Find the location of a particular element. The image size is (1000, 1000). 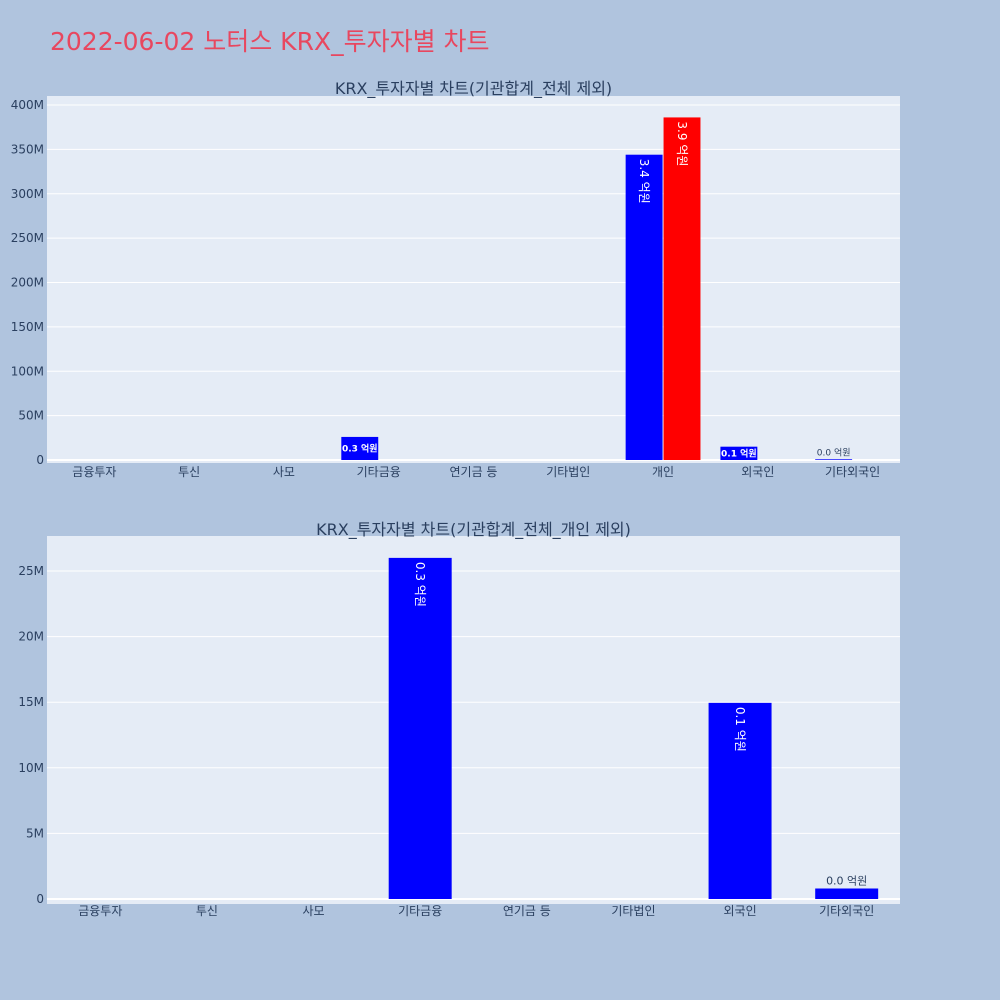

y-tick-label: 10M is located at coordinates (31, 768).